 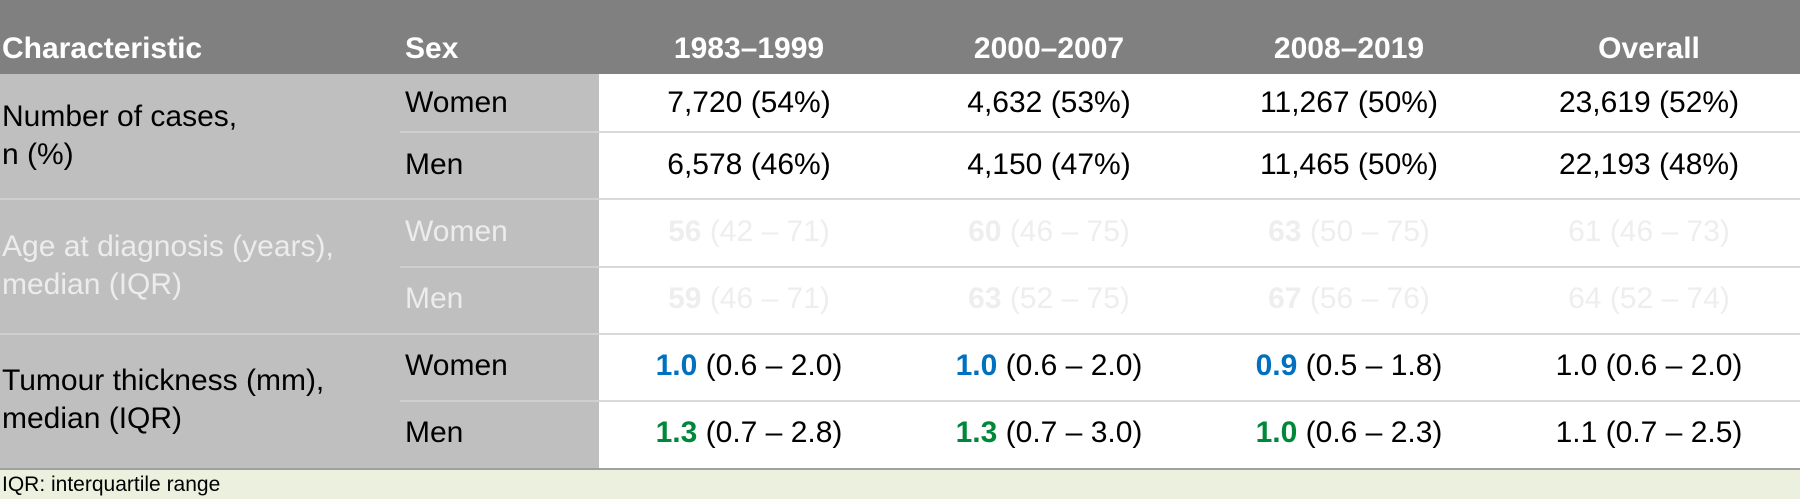 I want to click on iqr-value: (0.7 – 2.8), so click(x=774, y=432).